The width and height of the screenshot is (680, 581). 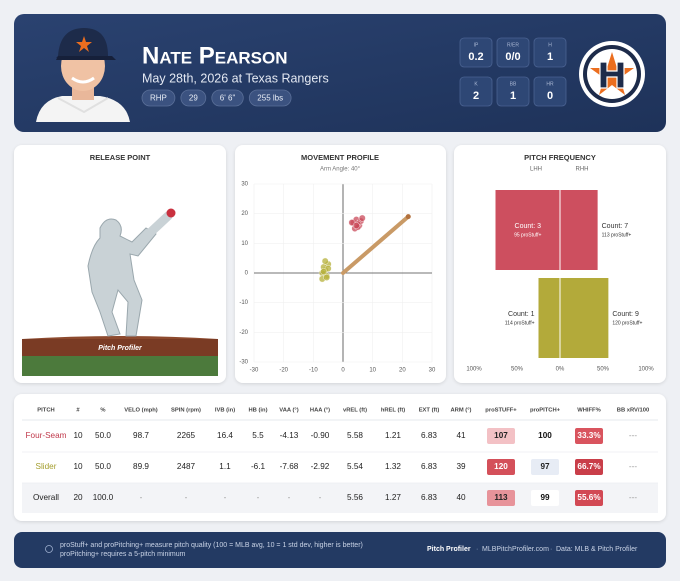 I want to click on logo-text: Pitch Profiler, so click(x=120, y=348).